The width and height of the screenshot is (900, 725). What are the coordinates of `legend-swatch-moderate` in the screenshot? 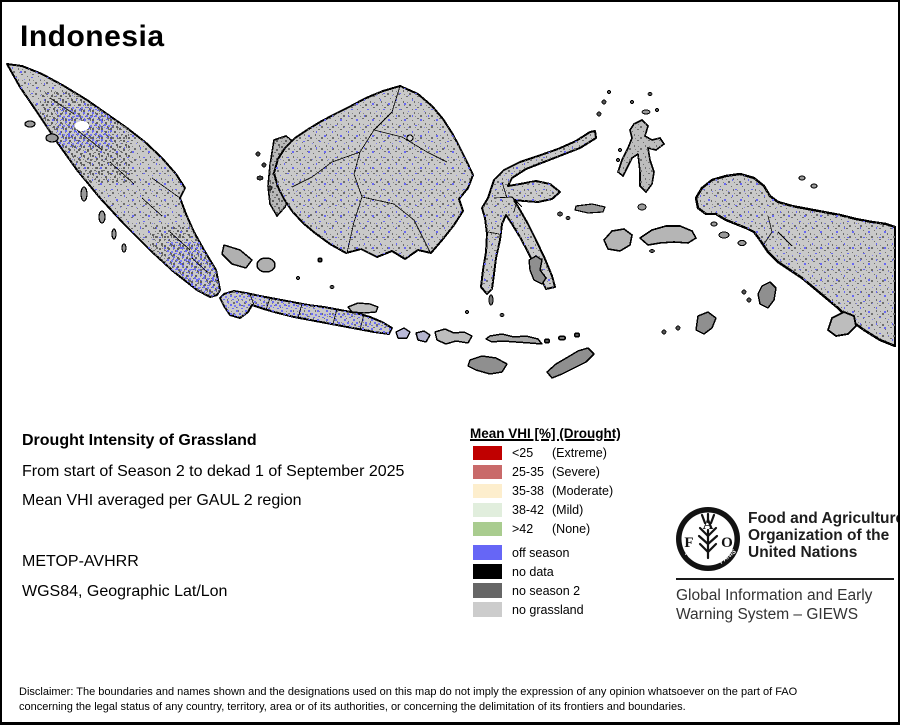 It's located at (487, 491).